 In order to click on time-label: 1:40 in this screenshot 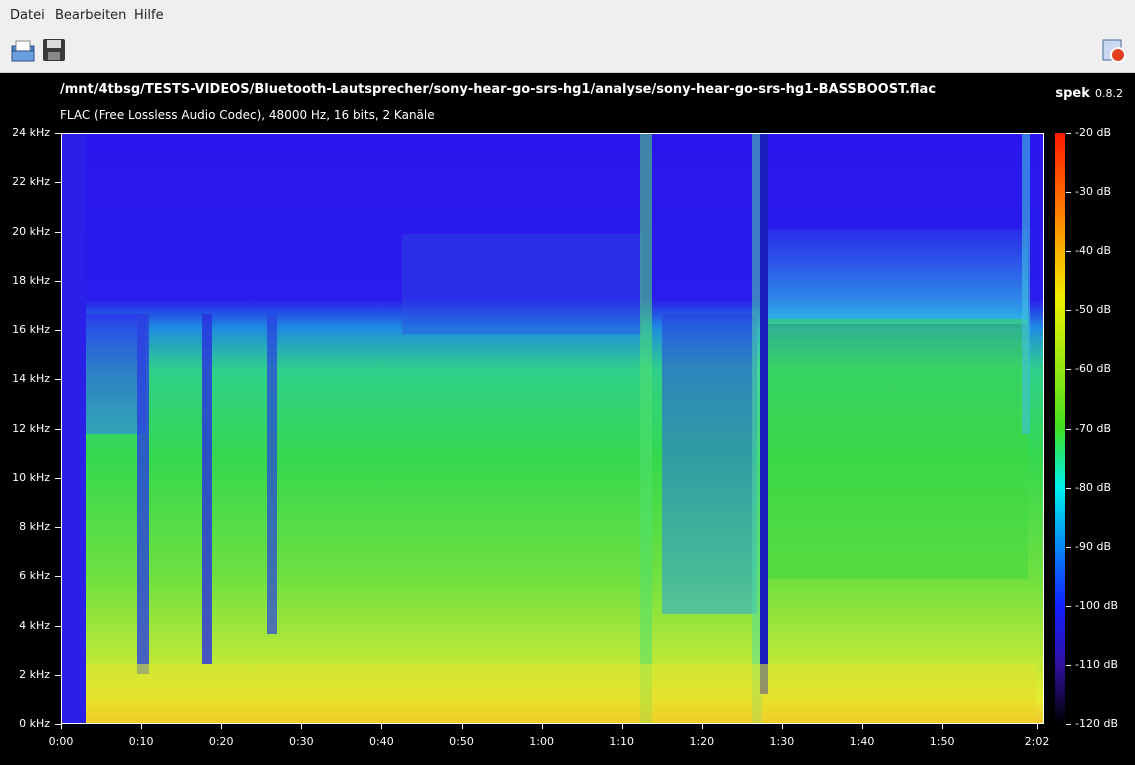, I will do `click(862, 741)`.